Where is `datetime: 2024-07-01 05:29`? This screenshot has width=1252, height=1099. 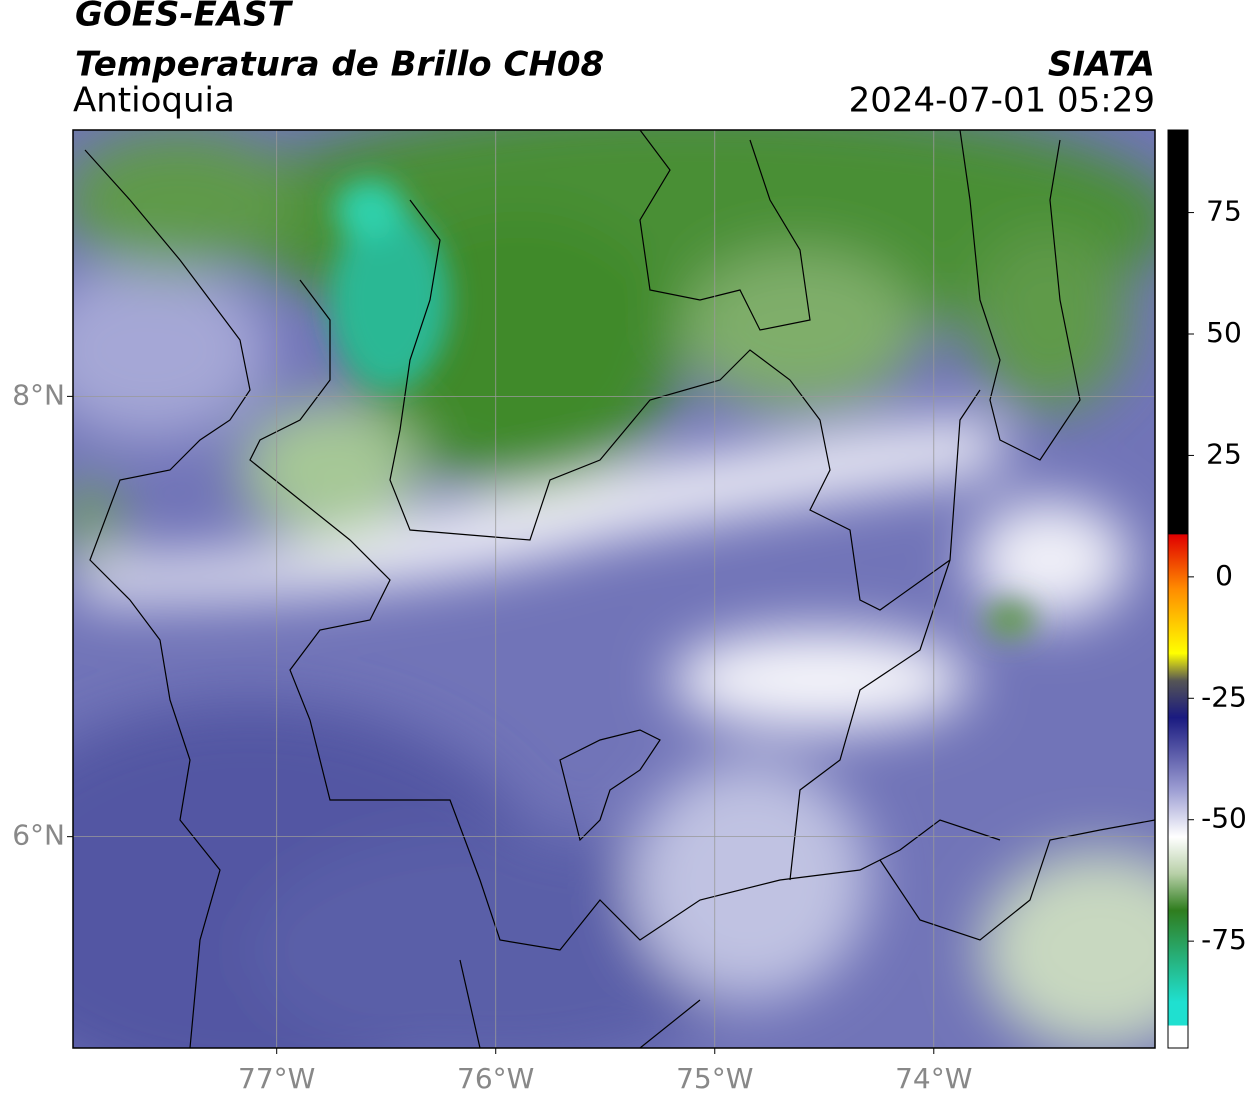 datetime: 2024-07-01 05:29 is located at coordinates (1002, 101).